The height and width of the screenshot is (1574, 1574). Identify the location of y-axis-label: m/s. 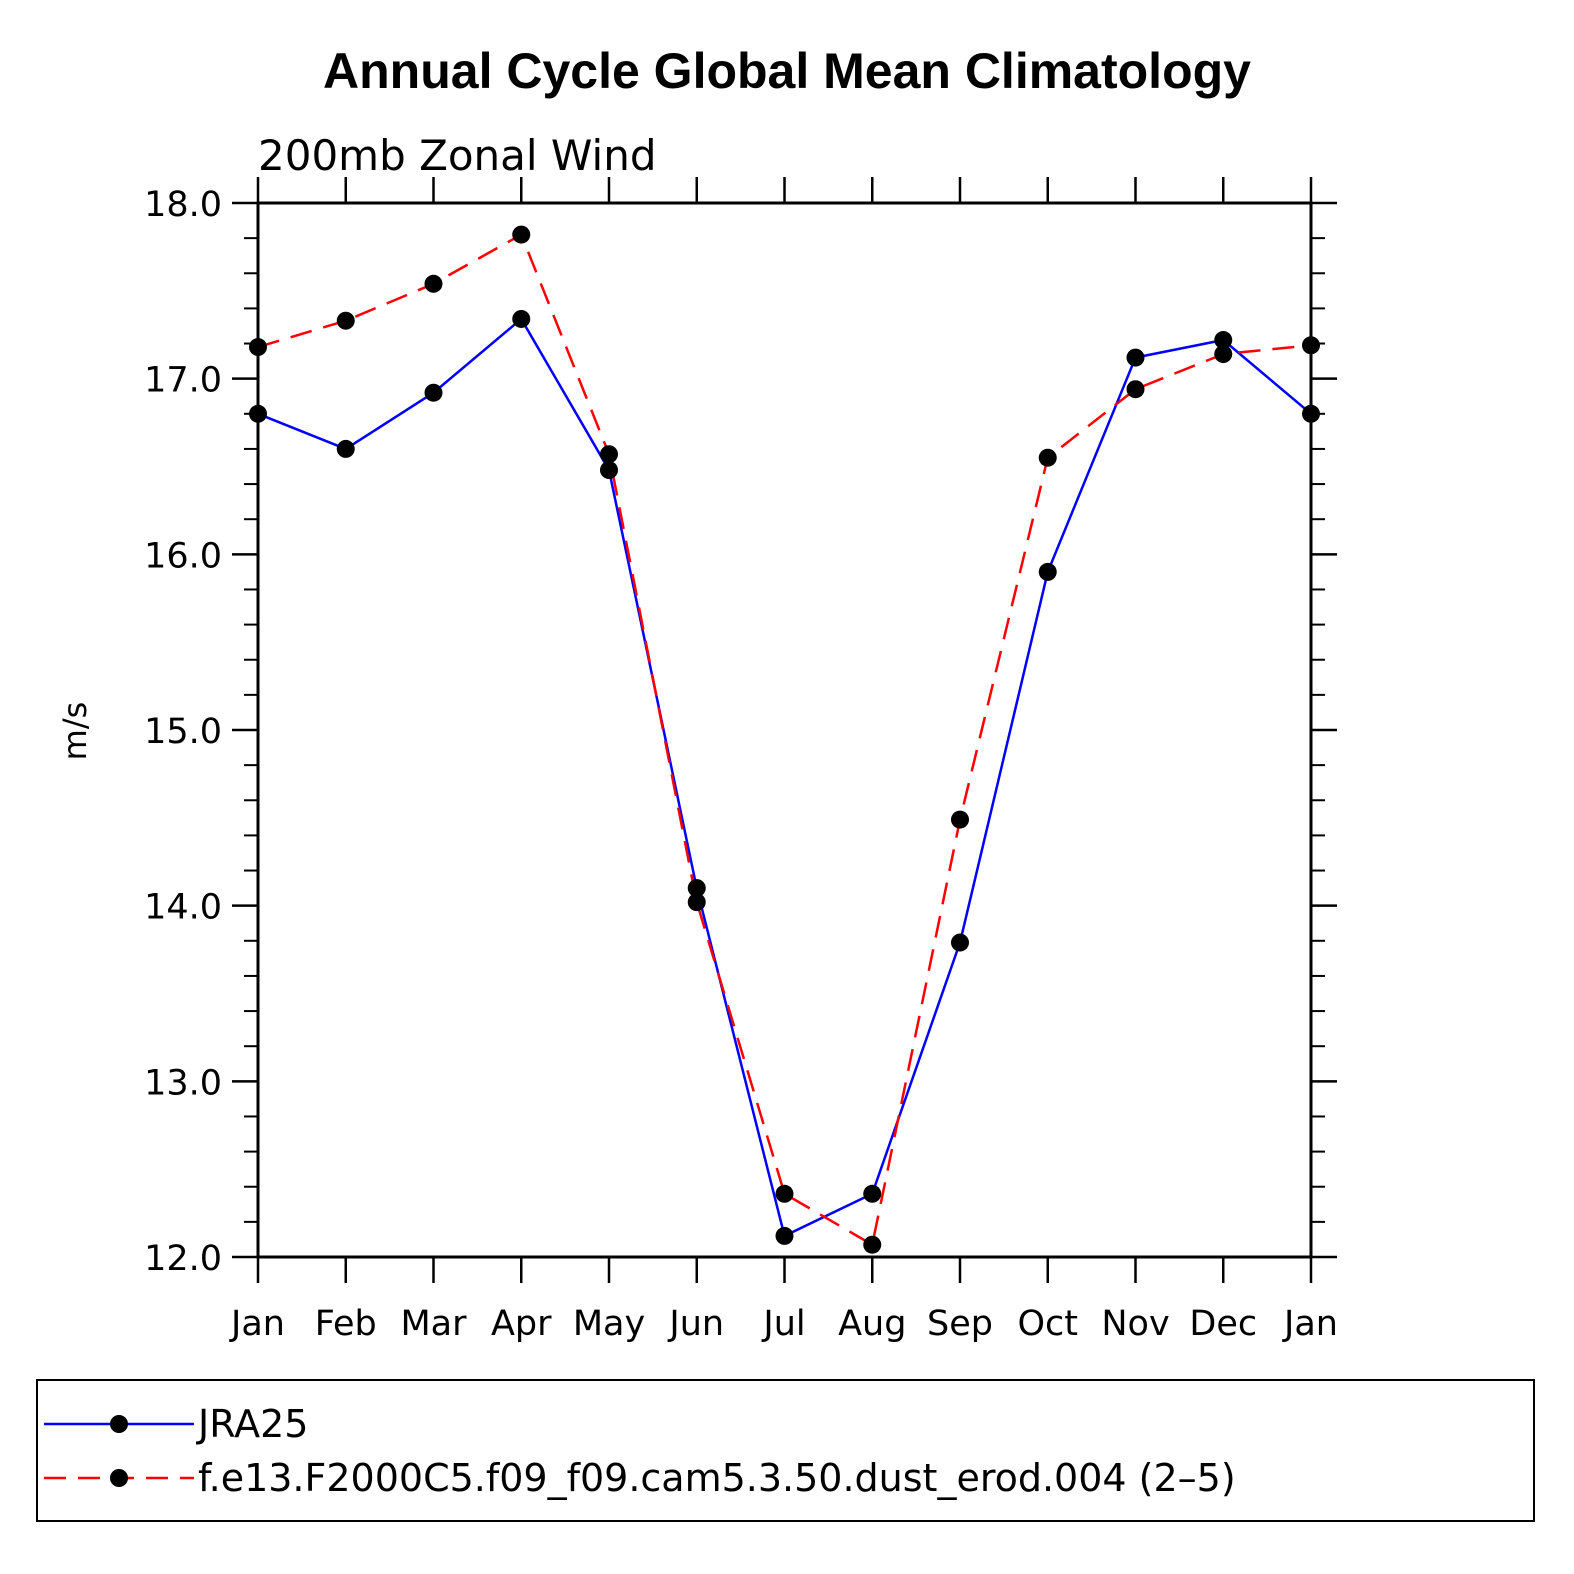
(75, 731).